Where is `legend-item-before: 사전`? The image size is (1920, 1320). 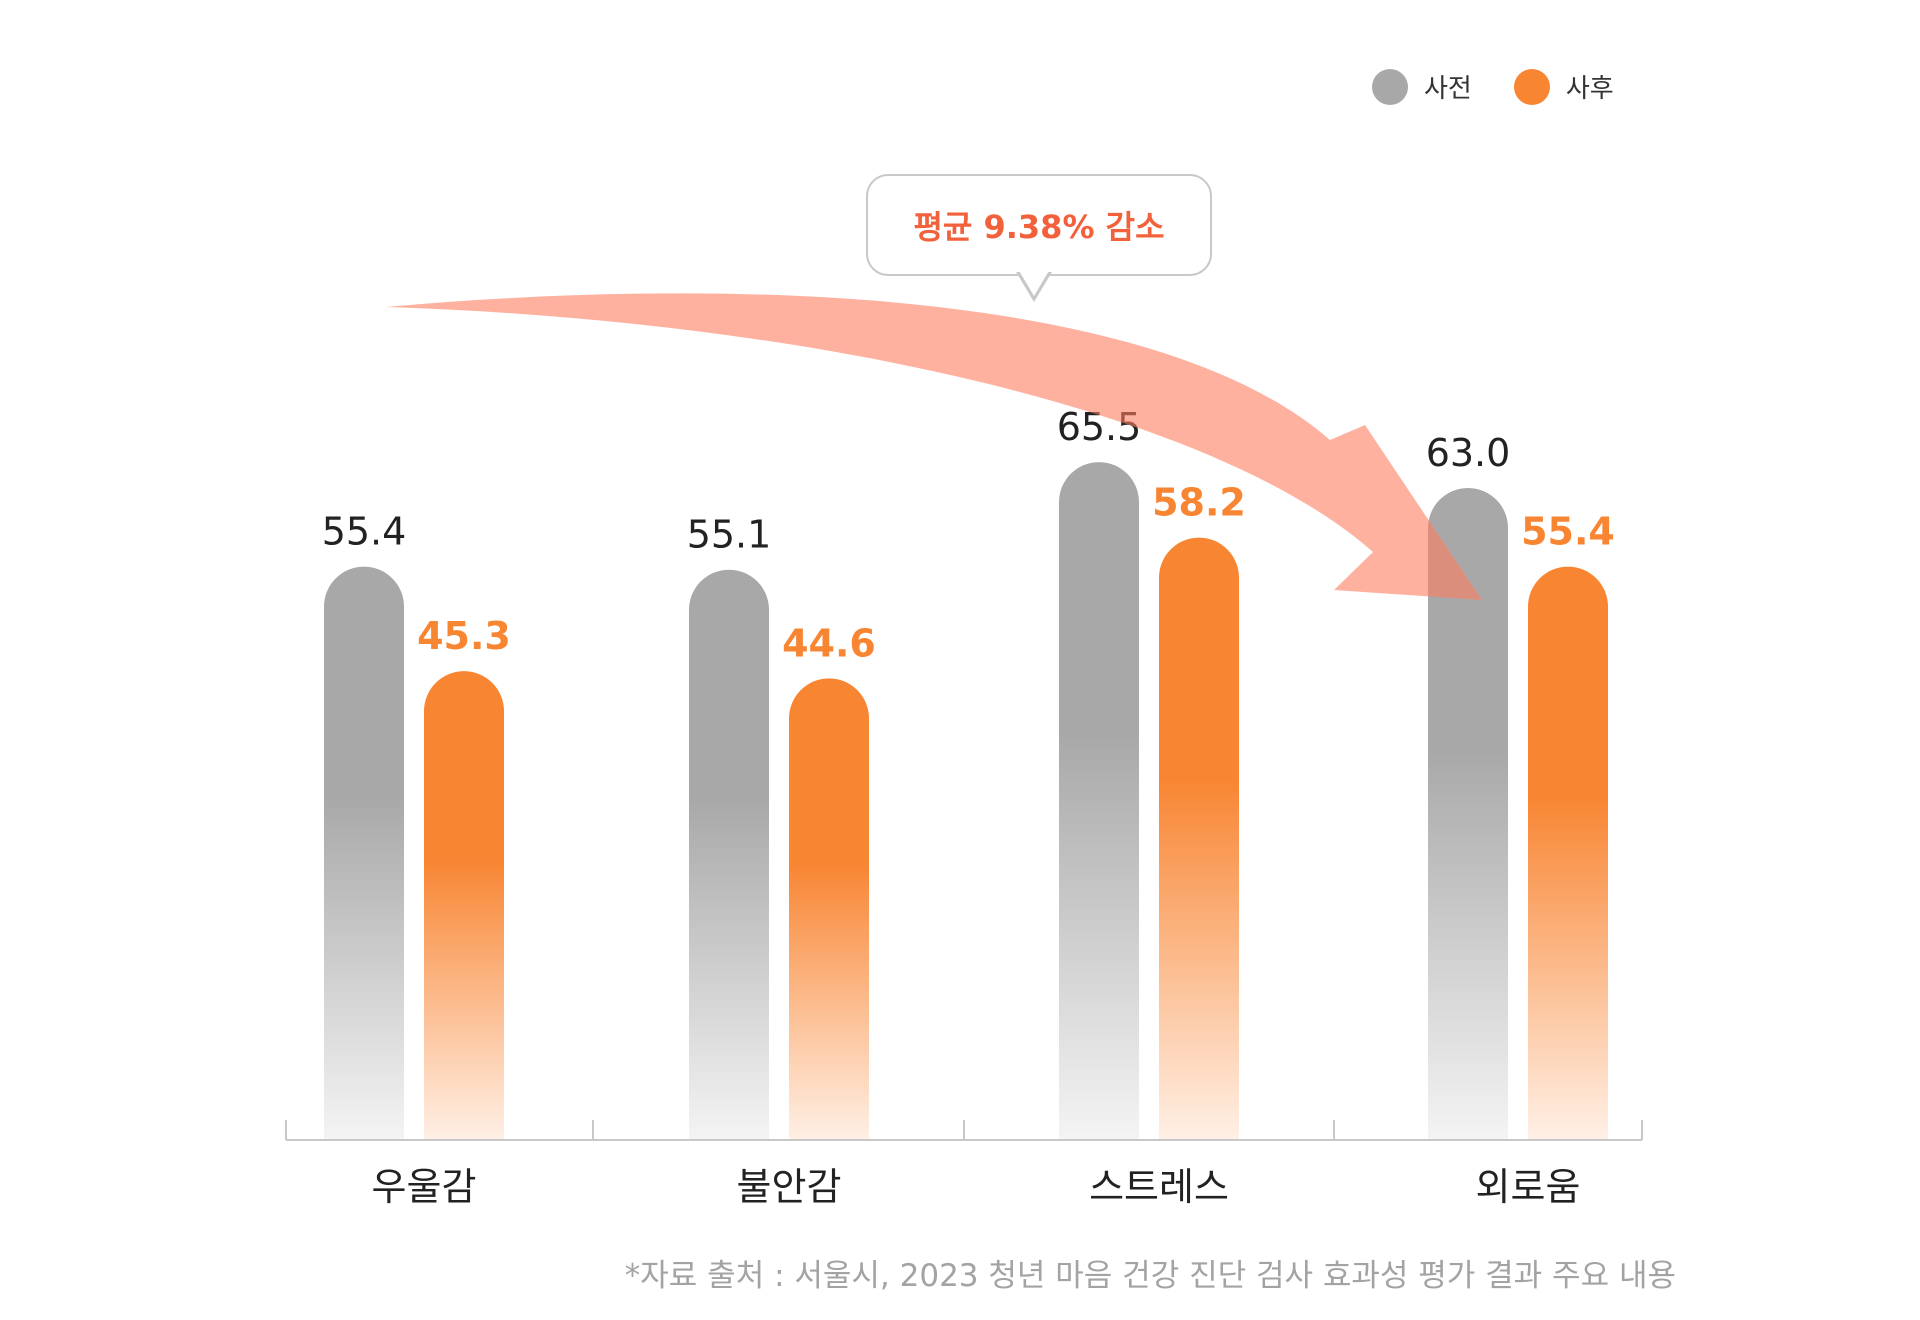 legend-item-before: 사전 is located at coordinates (1422, 86).